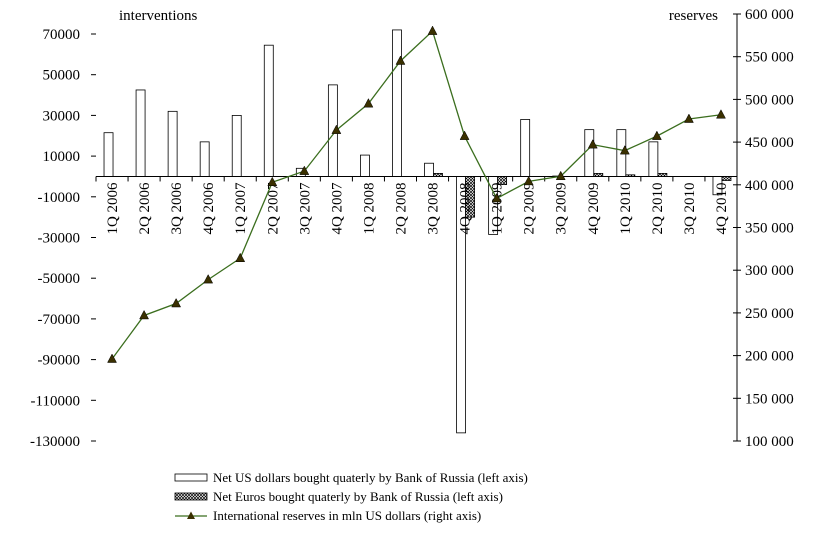  Describe the element at coordinates (690, 208) in the screenshot. I see `category-label: 3Q 2010` at that location.